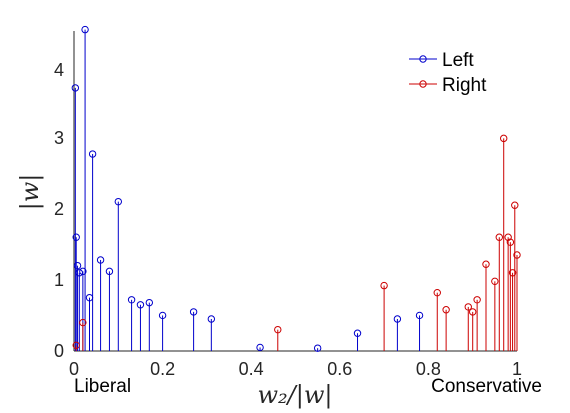  What do you see at coordinates (251, 369) in the screenshot?
I see `x-tick-label: 0.4` at bounding box center [251, 369].